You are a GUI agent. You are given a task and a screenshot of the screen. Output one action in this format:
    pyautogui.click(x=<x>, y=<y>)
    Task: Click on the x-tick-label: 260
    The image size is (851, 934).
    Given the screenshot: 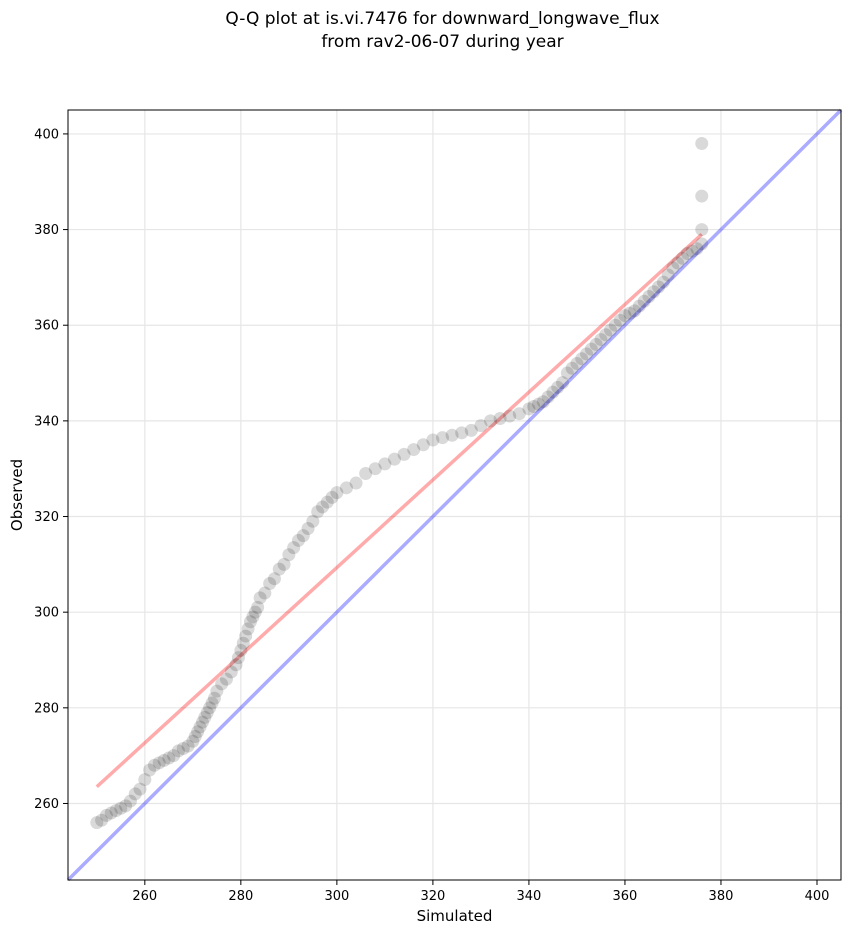 What is the action you would take?
    pyautogui.click(x=144, y=896)
    